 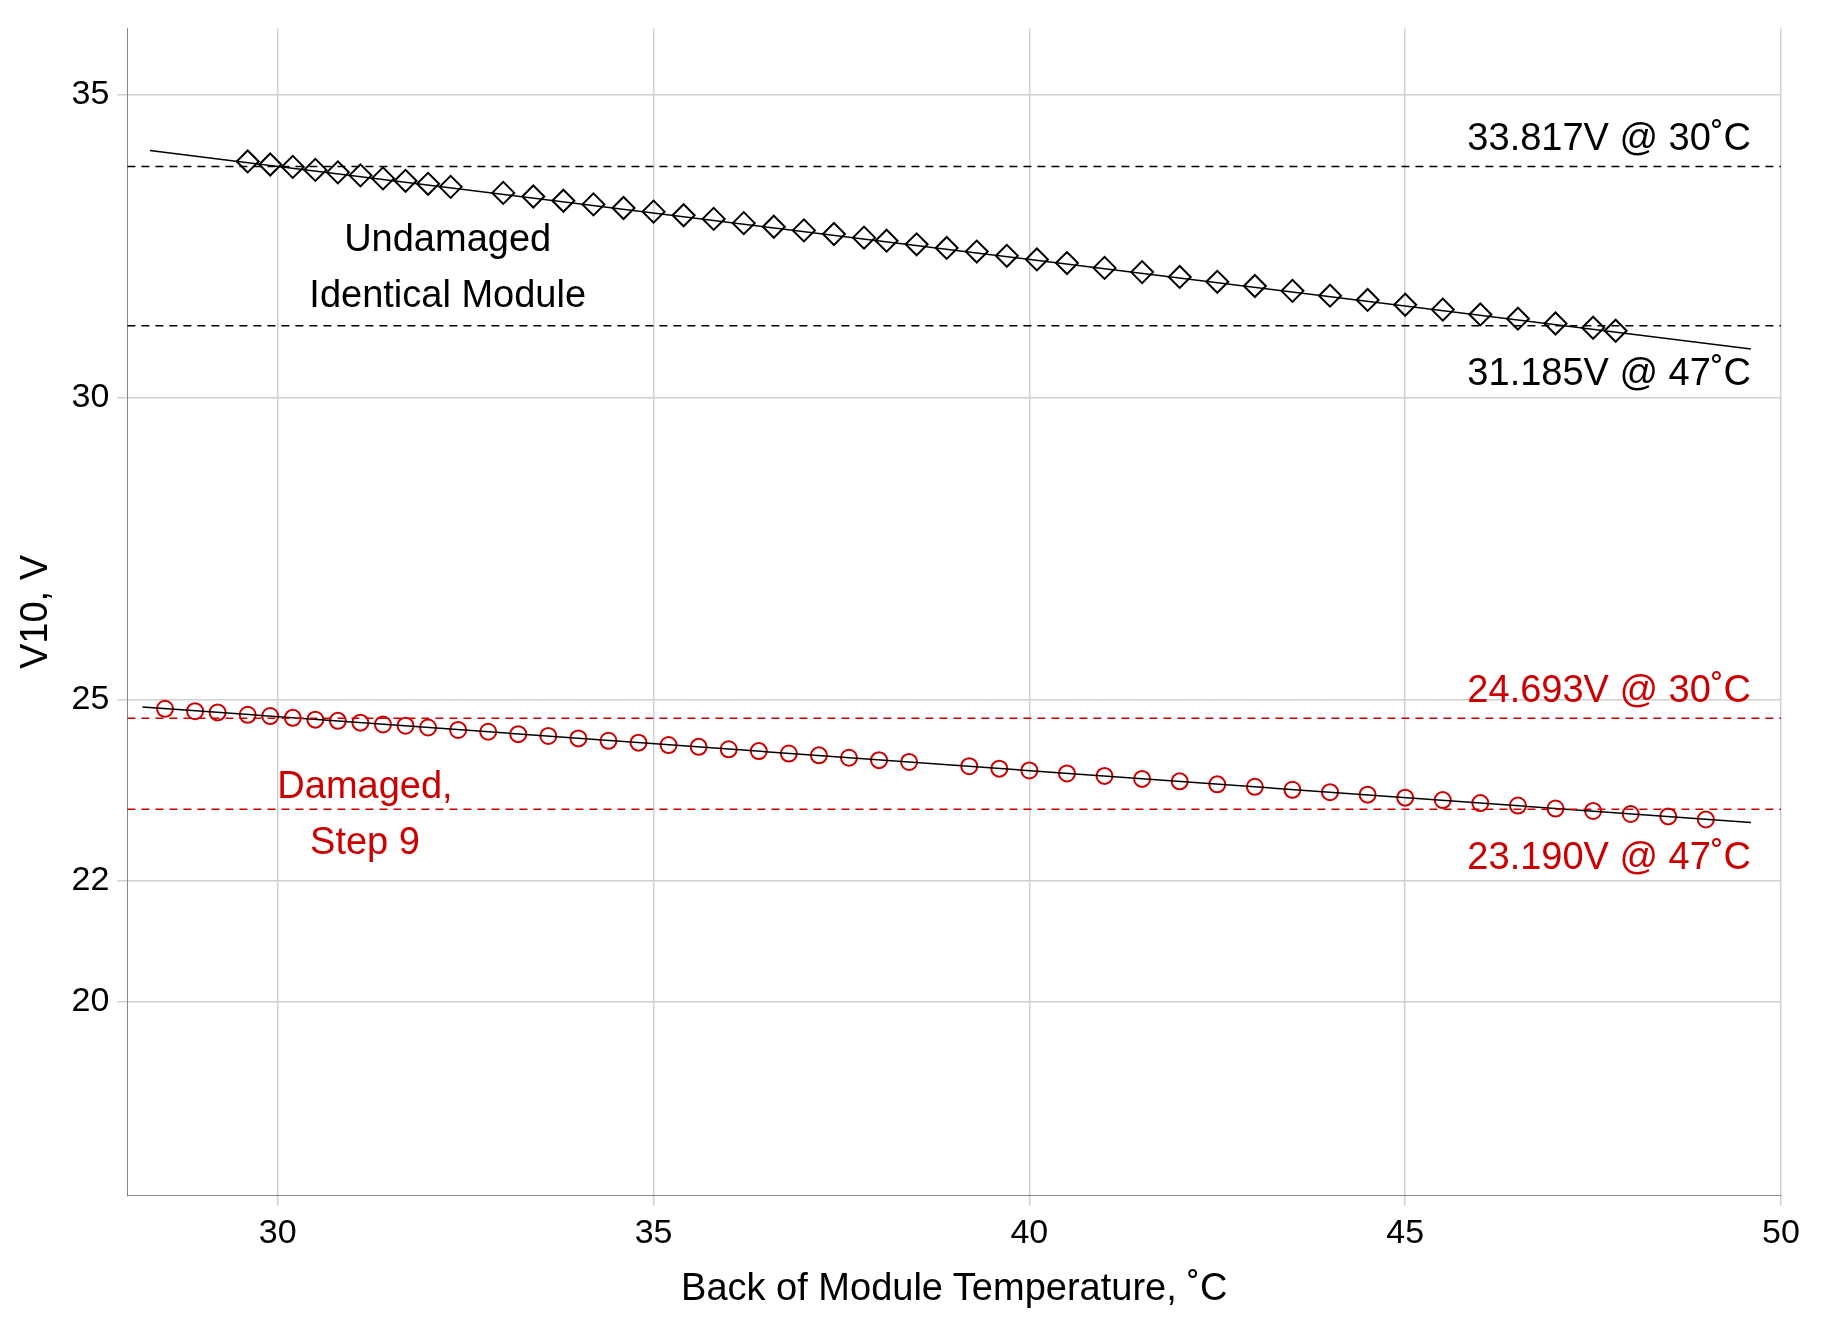 What do you see at coordinates (277, 1231) in the screenshot?
I see `x-tick-label: 30` at bounding box center [277, 1231].